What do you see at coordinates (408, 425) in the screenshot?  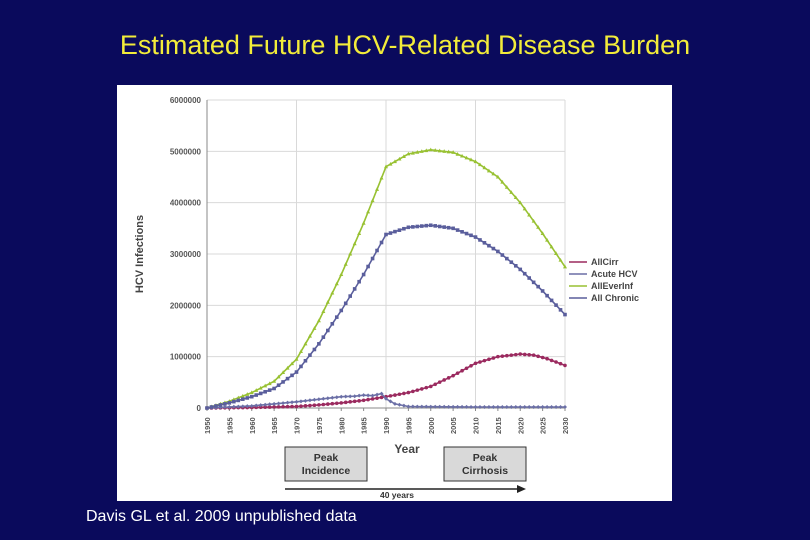 I see `x-tick-label: 1995` at bounding box center [408, 425].